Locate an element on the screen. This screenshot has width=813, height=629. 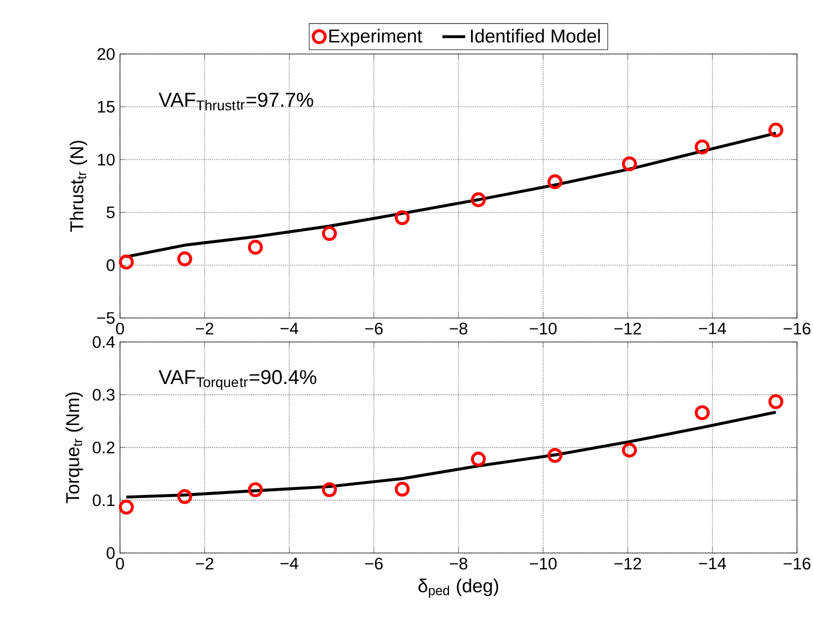
y-tick-label: 15 is located at coordinates (106, 106).